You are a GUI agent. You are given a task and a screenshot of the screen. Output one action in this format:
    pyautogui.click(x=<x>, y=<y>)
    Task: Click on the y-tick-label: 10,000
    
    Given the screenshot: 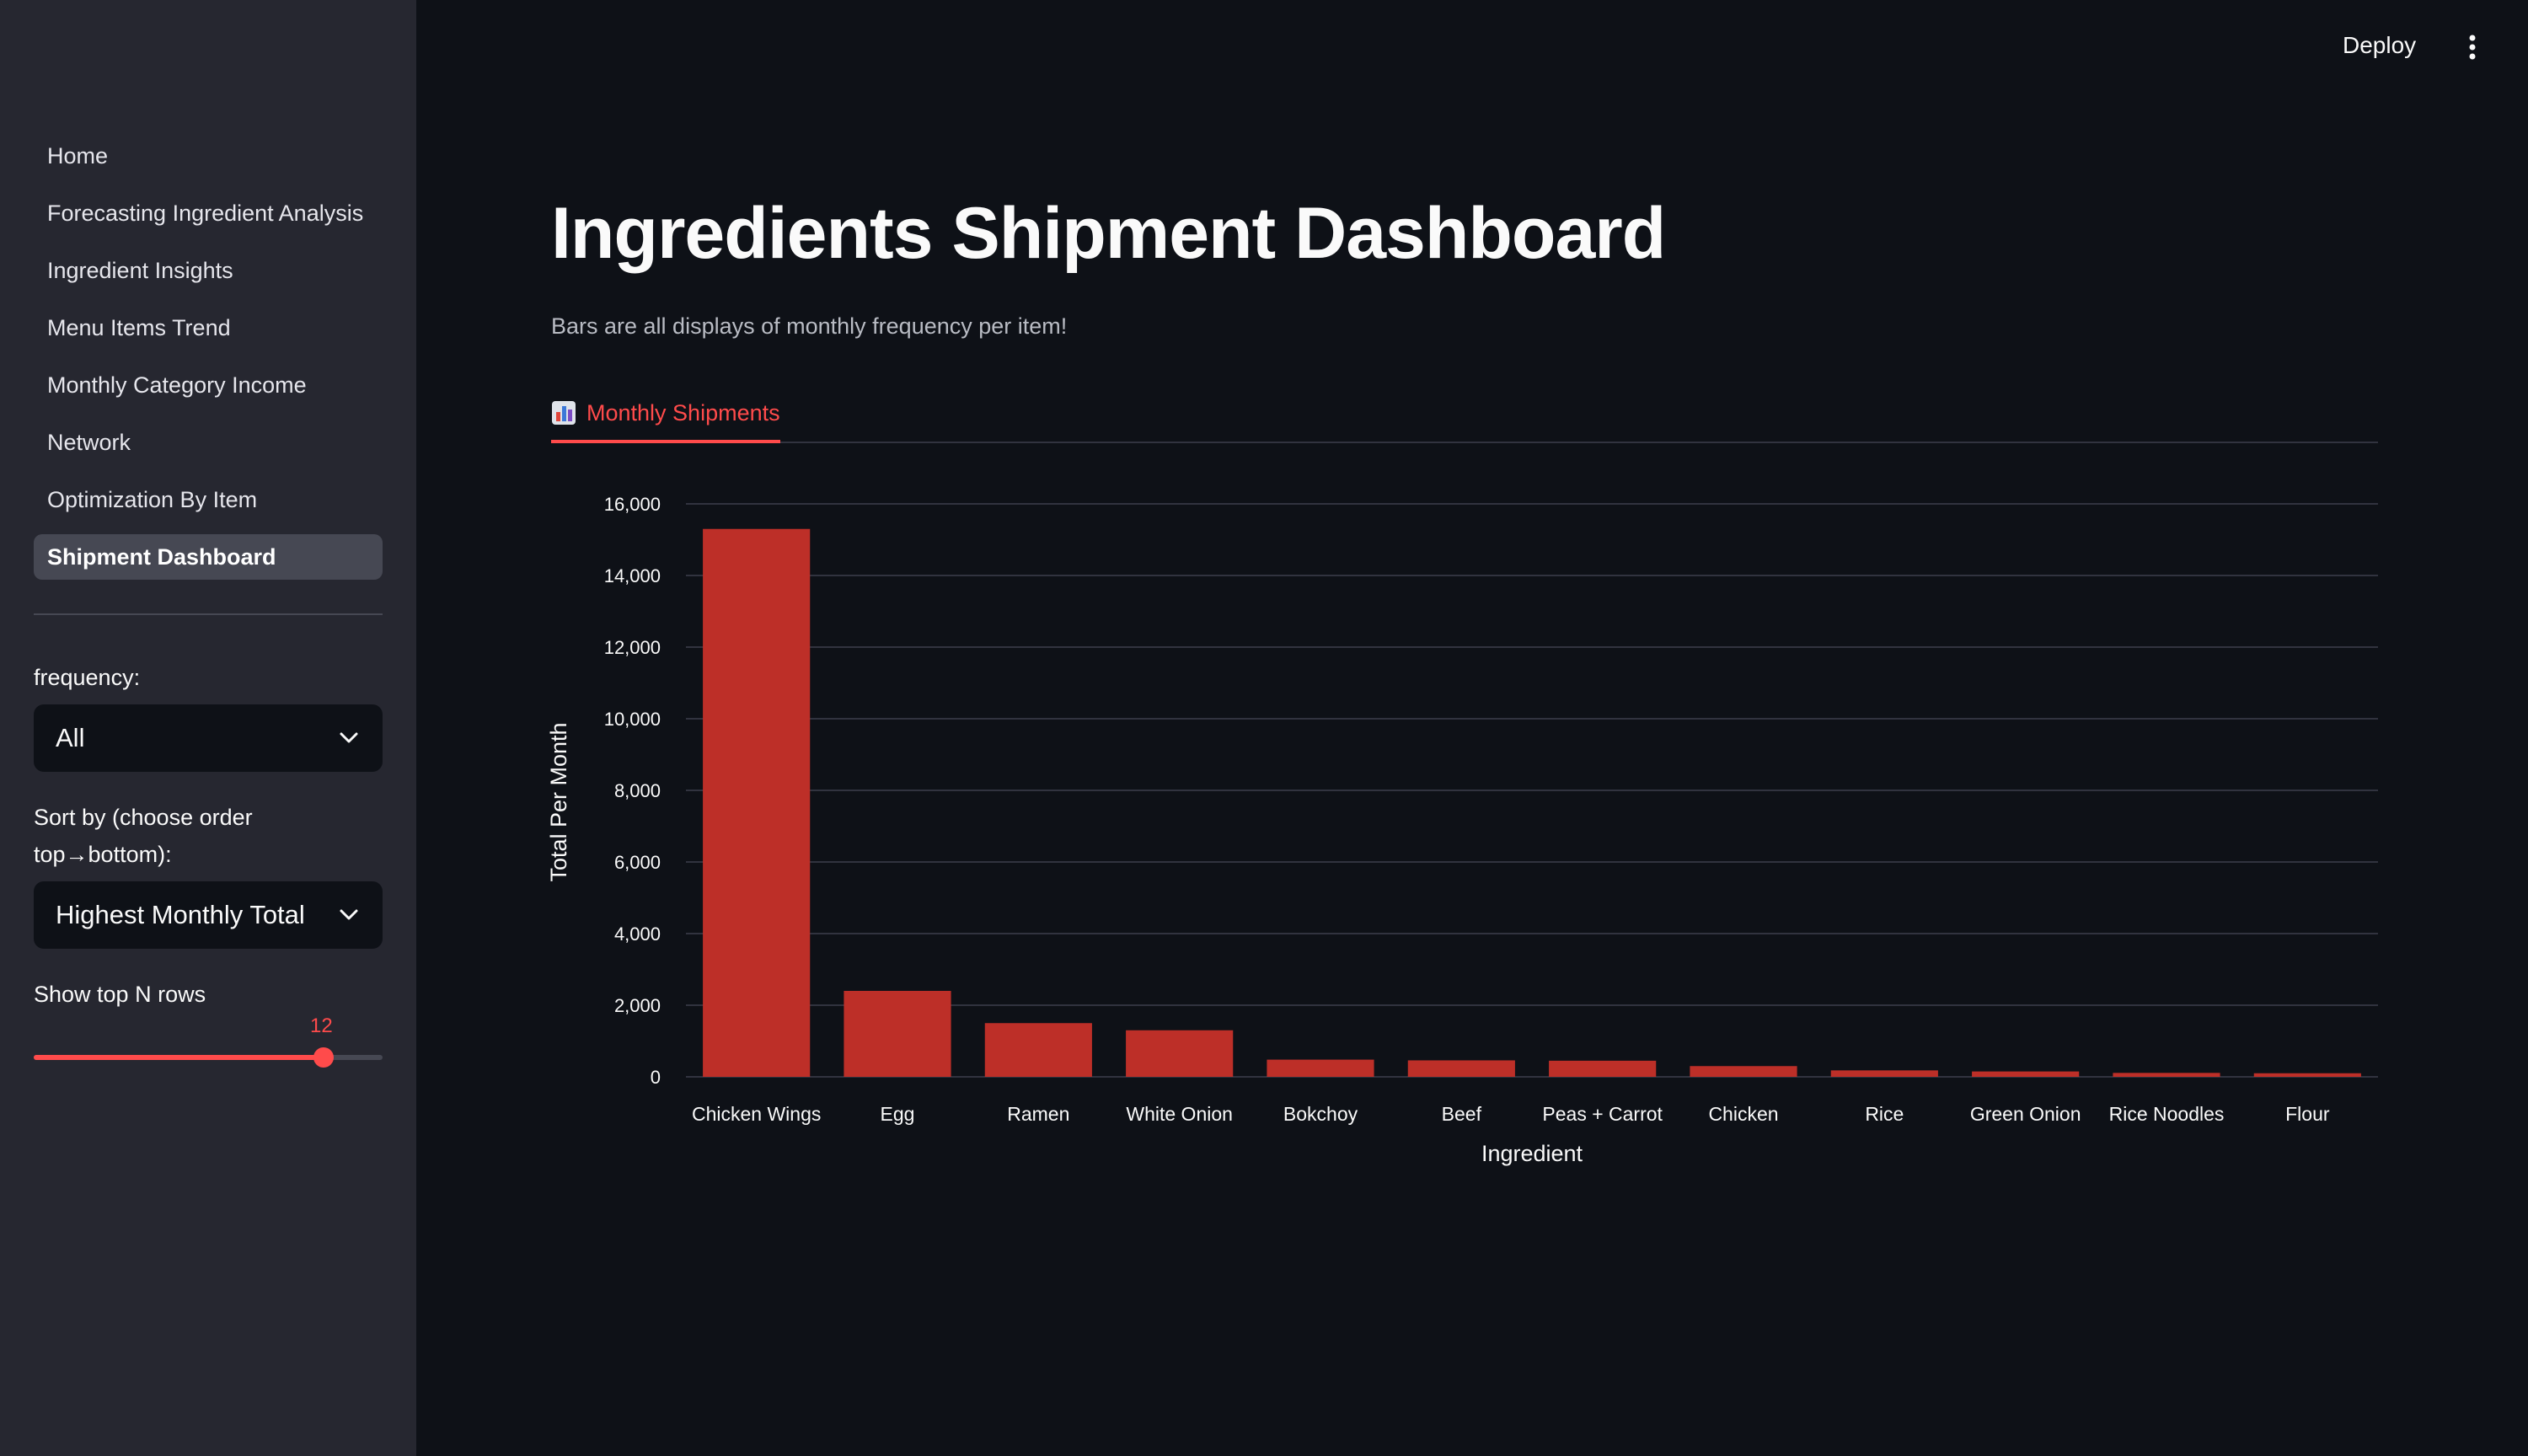 What is the action you would take?
    pyautogui.click(x=632, y=719)
    